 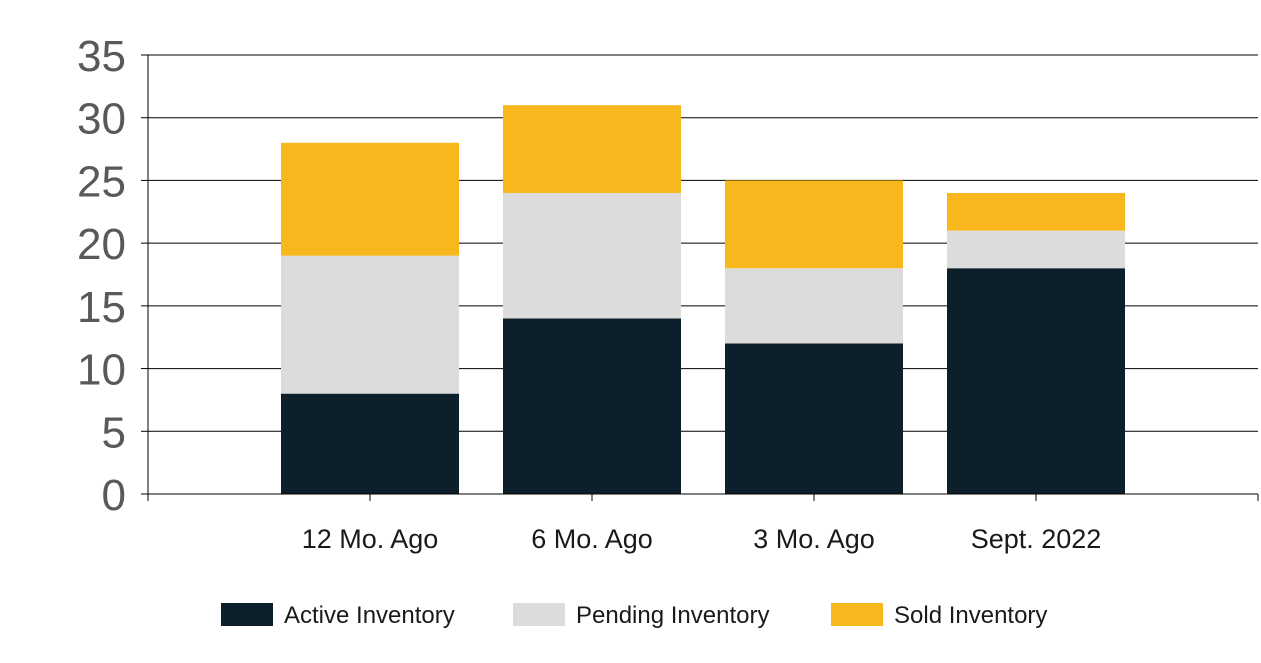 I want to click on x-axis: 12 Mo. Ago 6 Mo. Ago 3 Mo. Ago Sept. 2022, so click(x=703, y=523).